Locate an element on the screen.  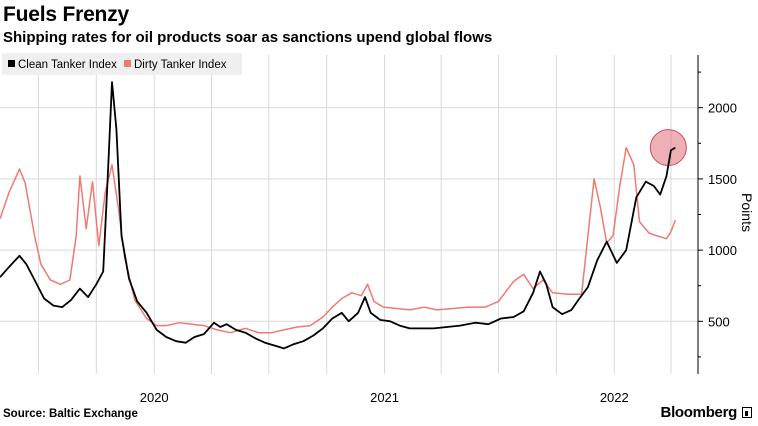
x-tick-label: 2020 is located at coordinates (154, 397).